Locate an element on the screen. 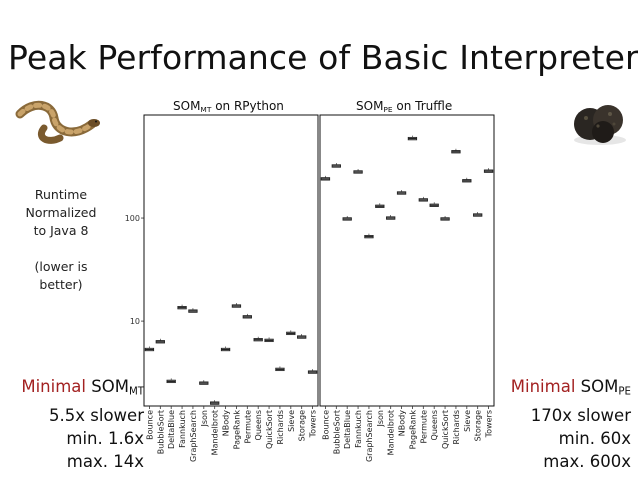  slide-title: Peak Performance of Basic Interpreters is located at coordinates (323, 57).